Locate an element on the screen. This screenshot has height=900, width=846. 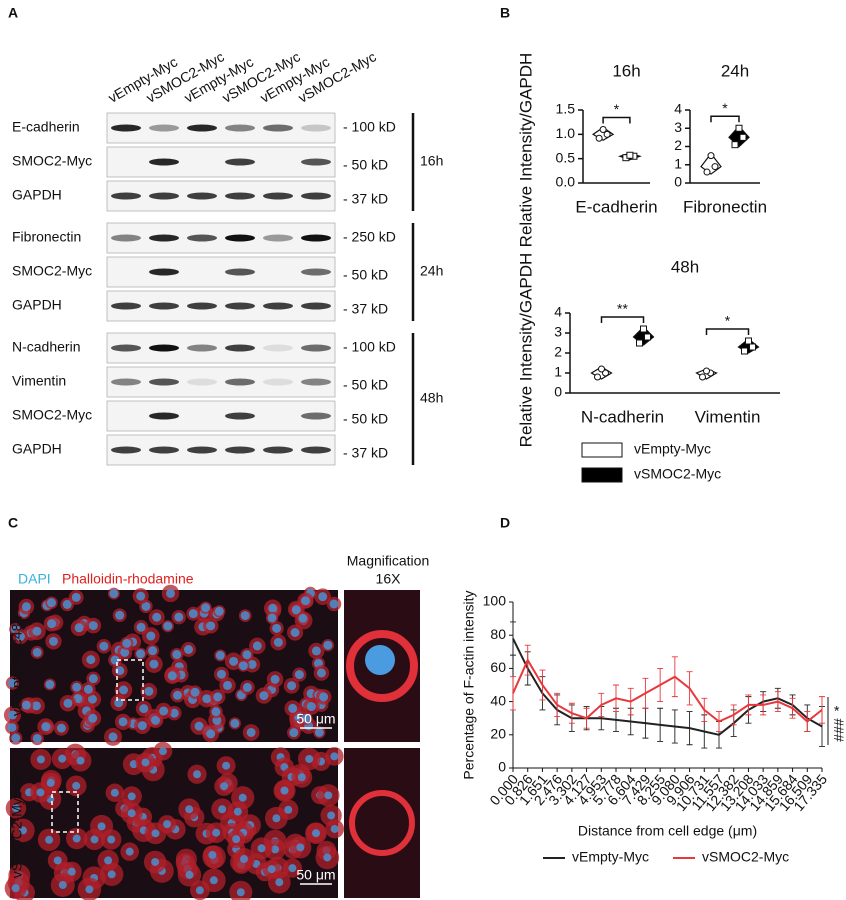
significance: ** is located at coordinates (622, 309).